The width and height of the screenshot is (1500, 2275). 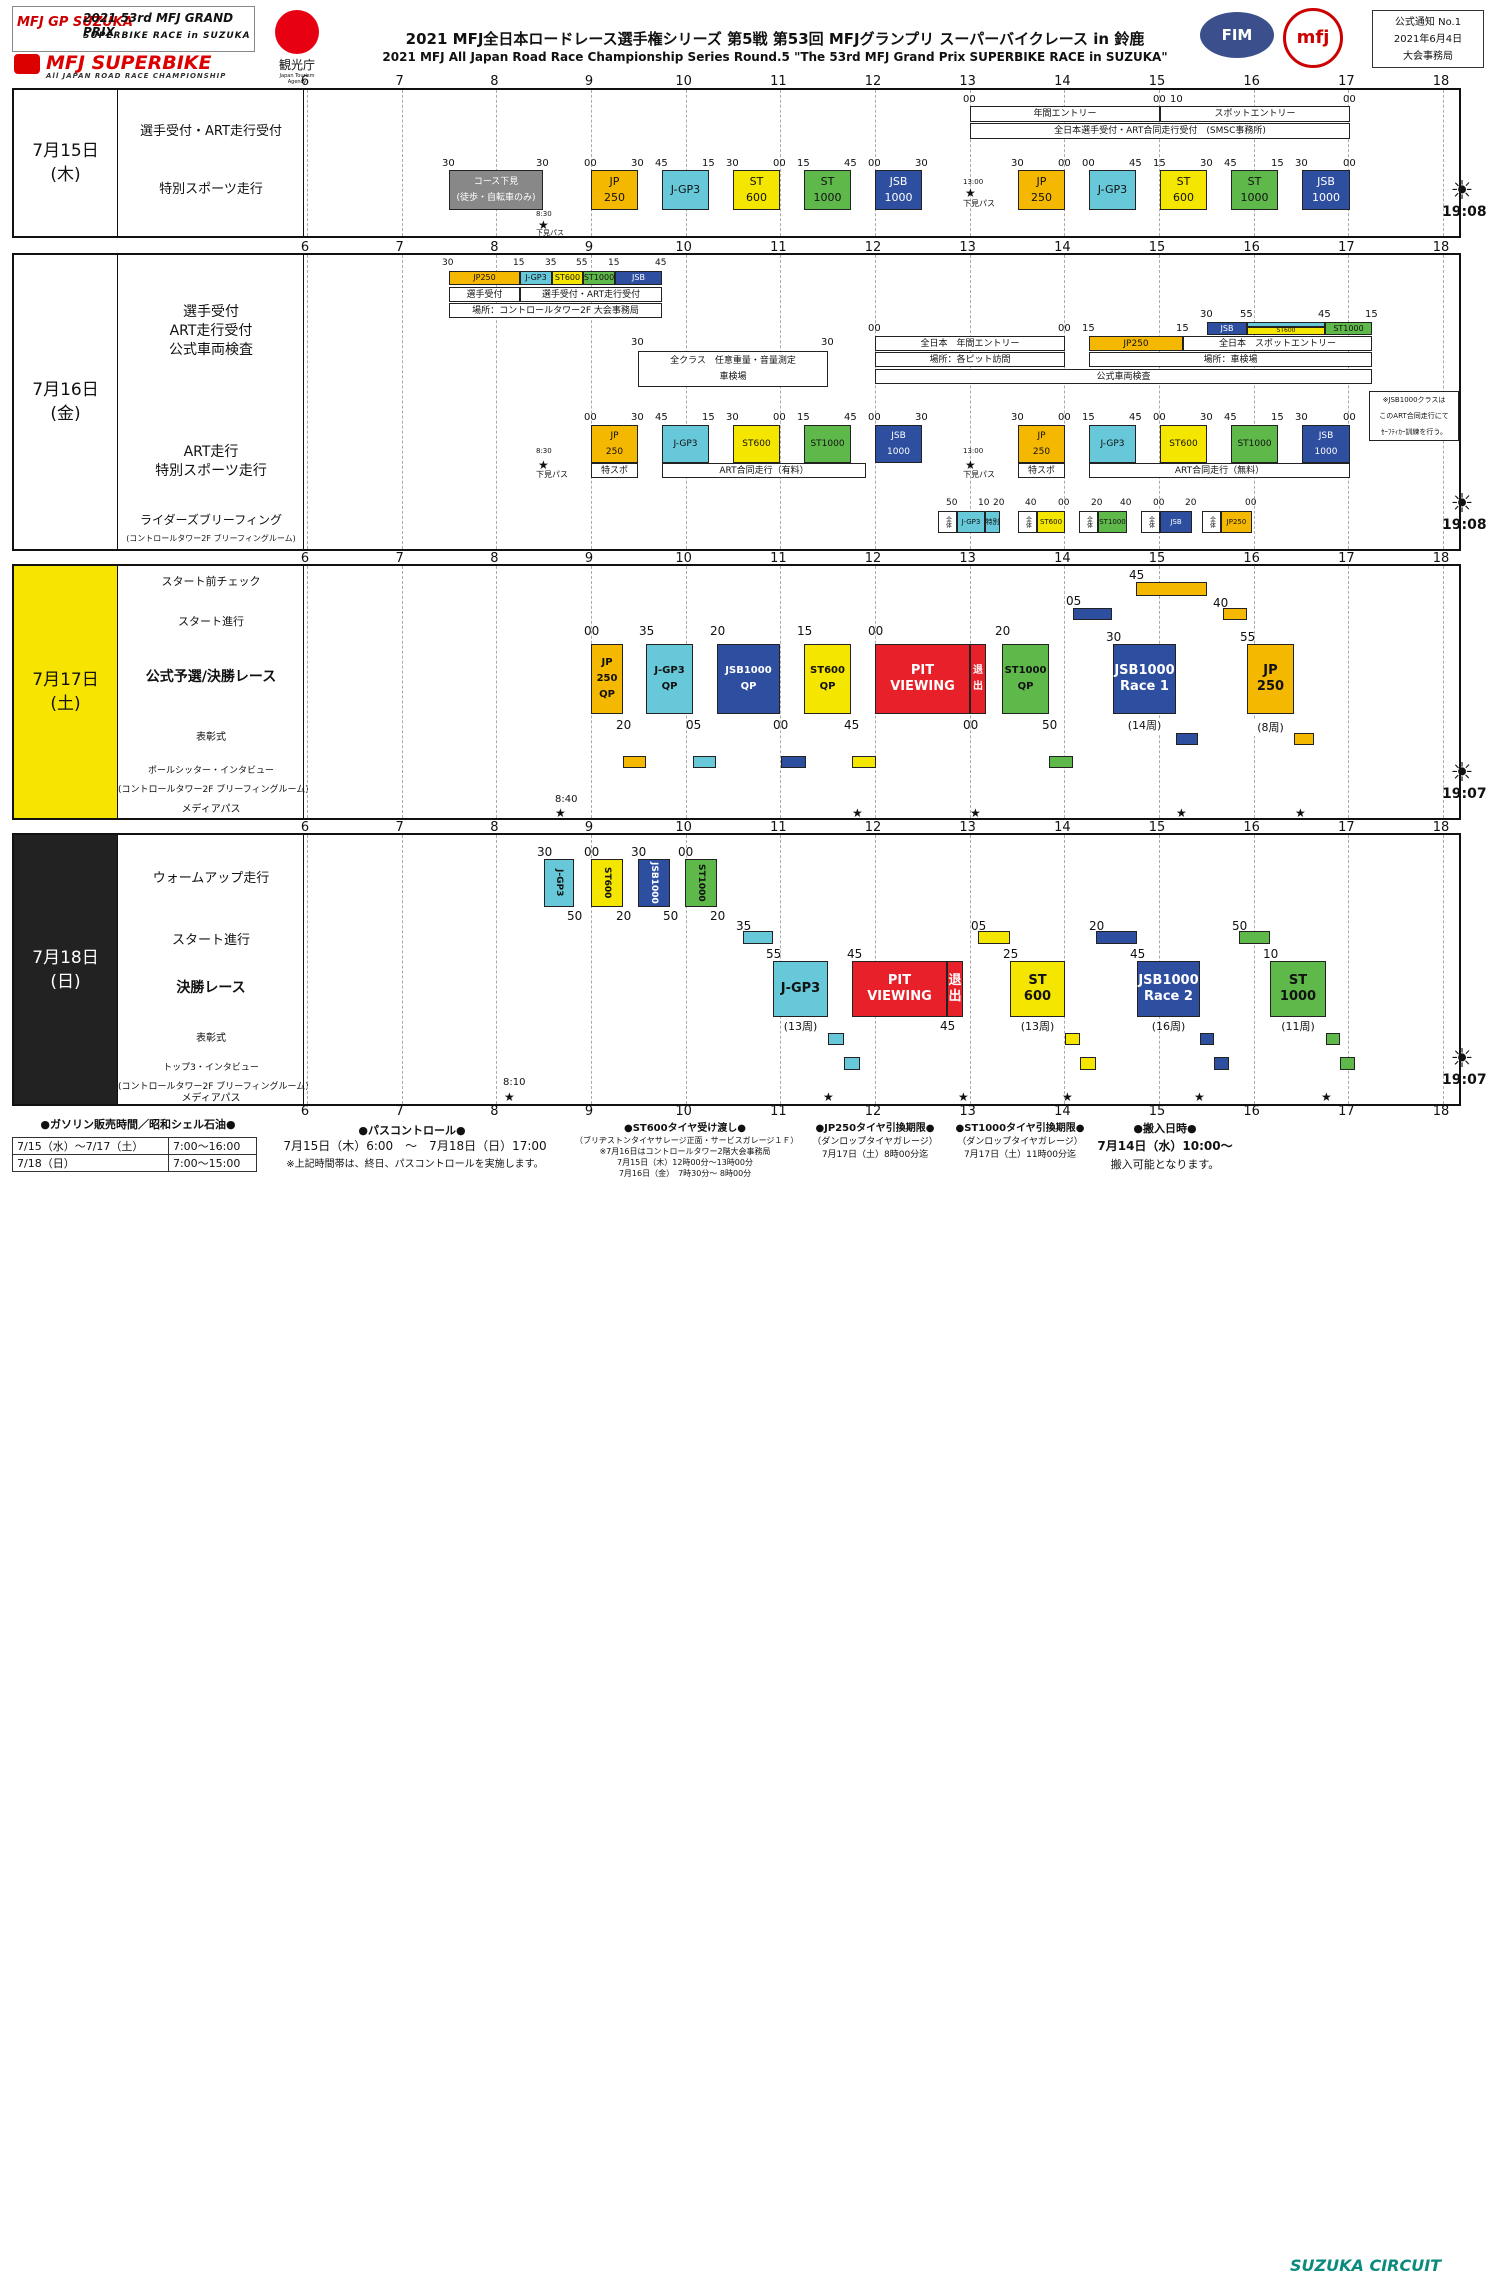 What do you see at coordinates (66, 969) in the screenshot?
I see `day-label: 7月18日 (日)` at bounding box center [66, 969].